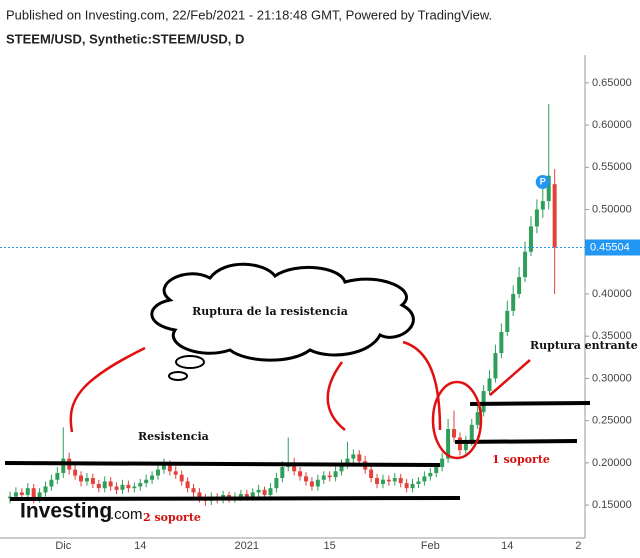  I want to click on y-tick-label: 0.65000, so click(612, 83).